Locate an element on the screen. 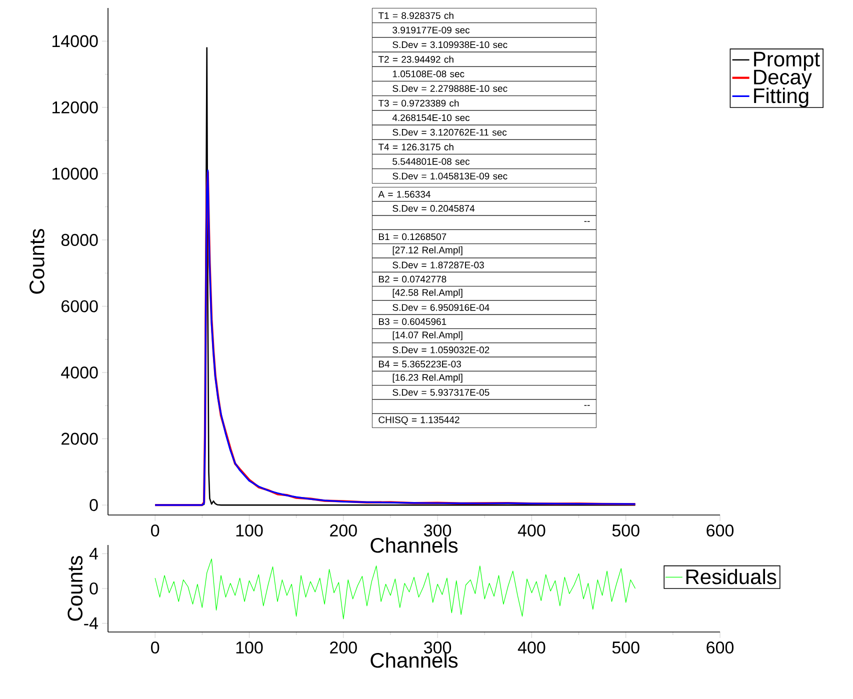 This screenshot has width=853, height=699. annotation: S.Dev = 1.045813E-09 sec is located at coordinates (450, 176).